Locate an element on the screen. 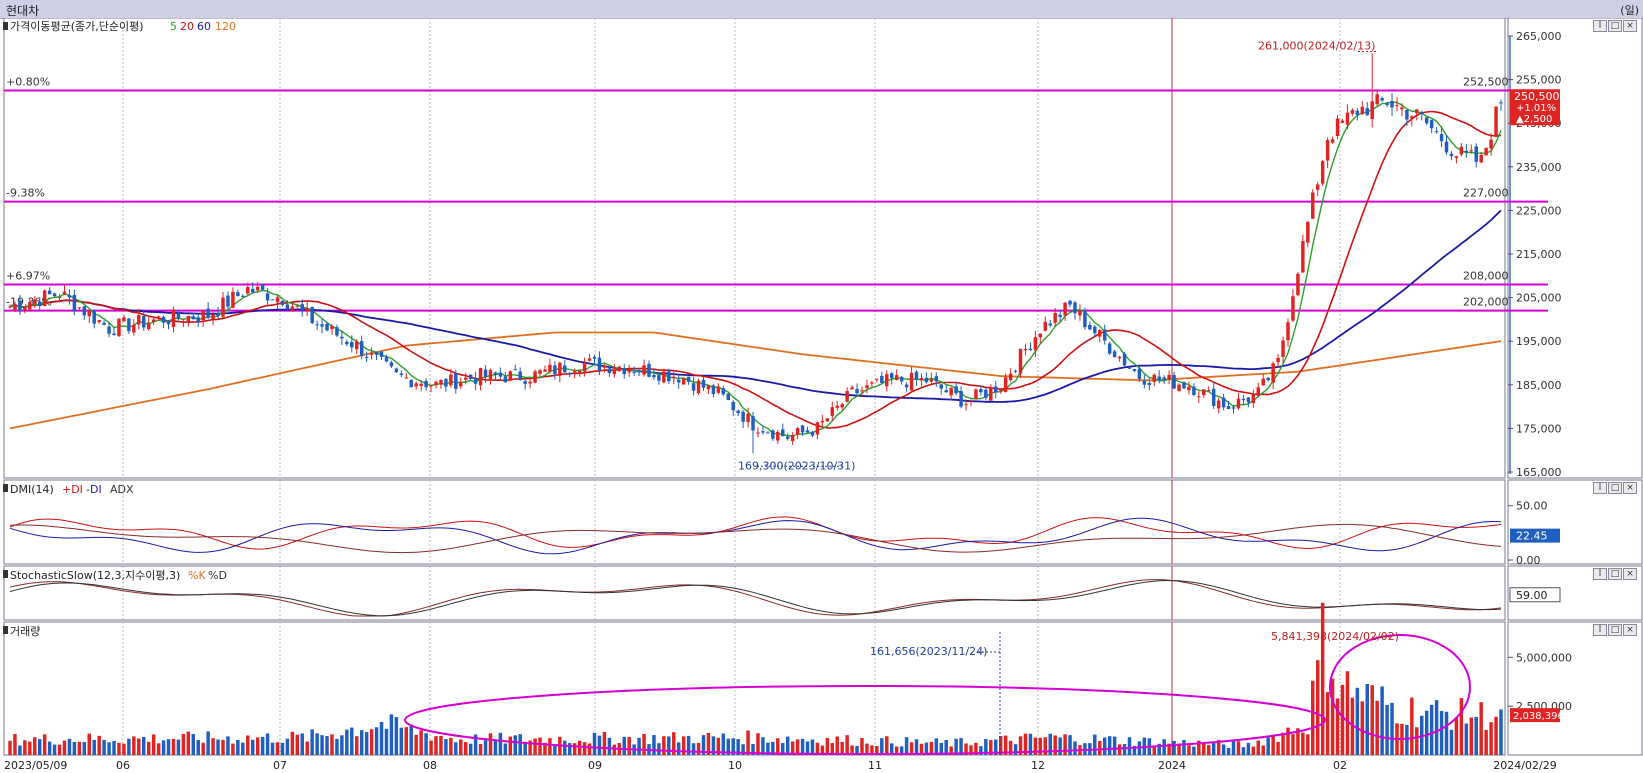  title-bar: 현대차 (일) is located at coordinates (821, 9).